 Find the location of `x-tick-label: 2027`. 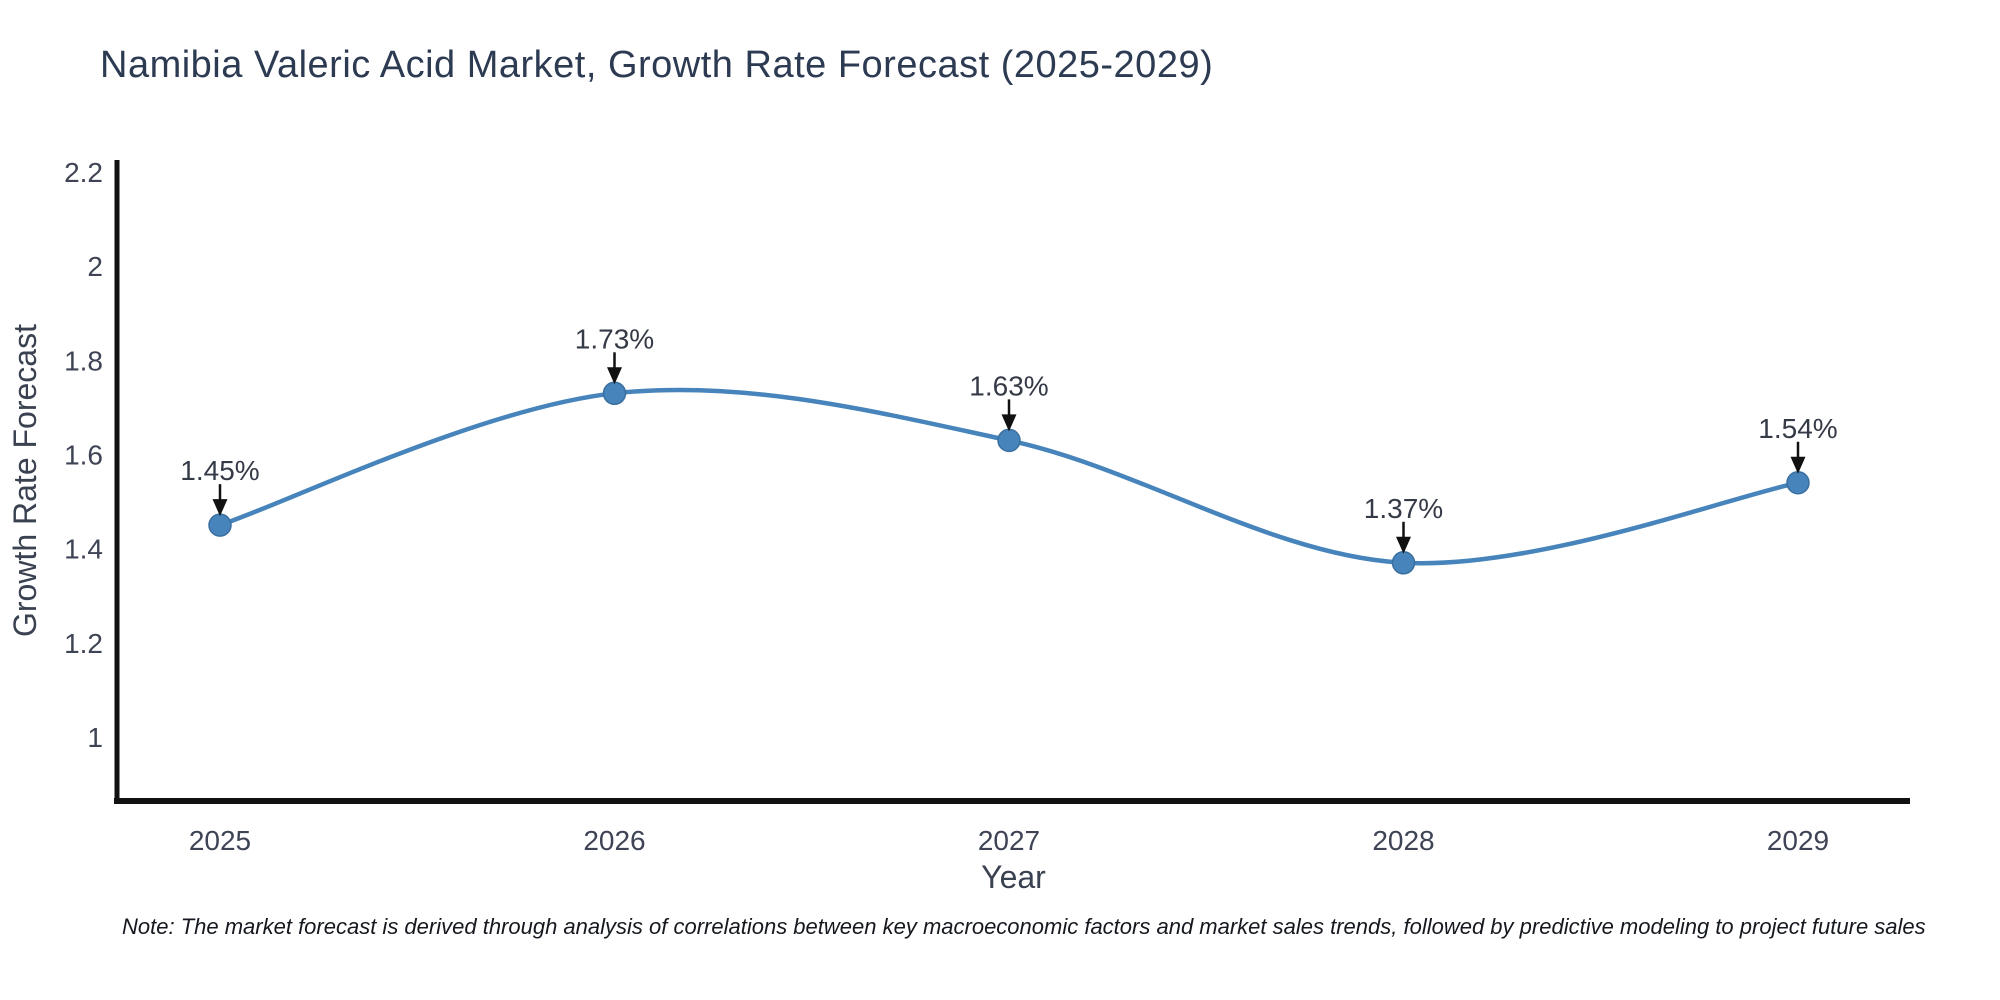

x-tick-label: 2027 is located at coordinates (1009, 840).